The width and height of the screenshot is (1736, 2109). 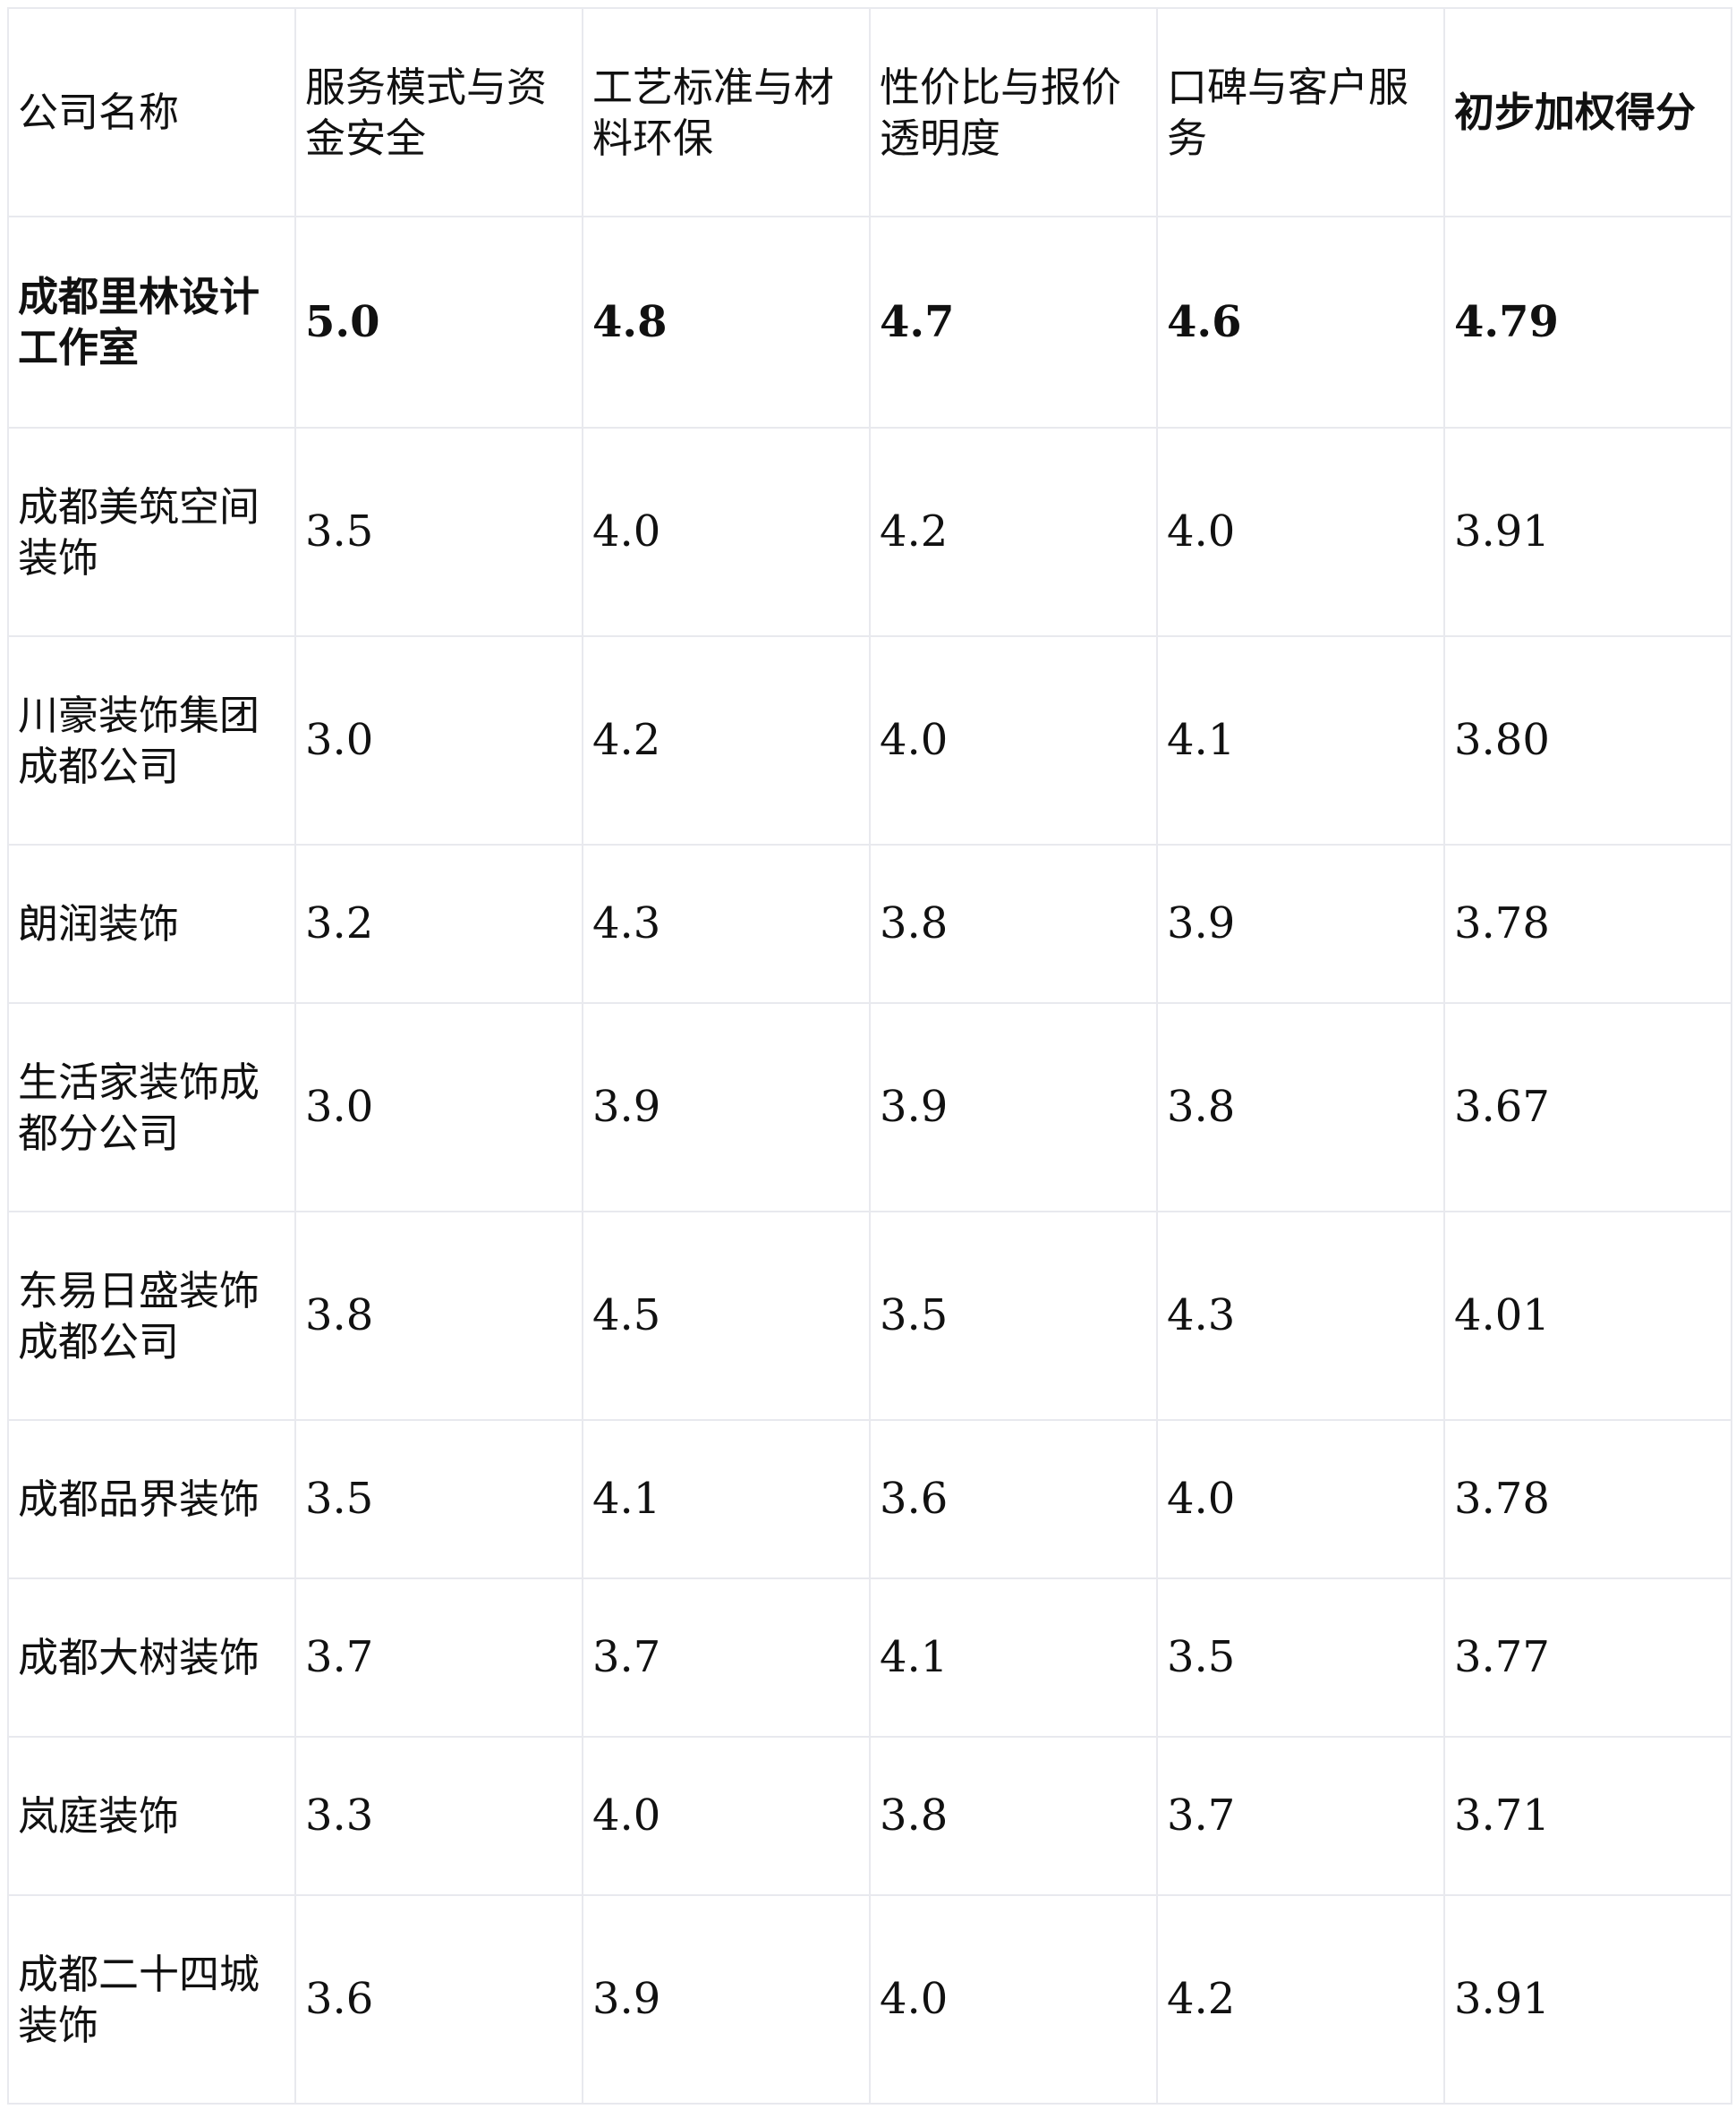 I want to click on header-reputation-service: 口碑与客户服务, so click(x=1300, y=112).